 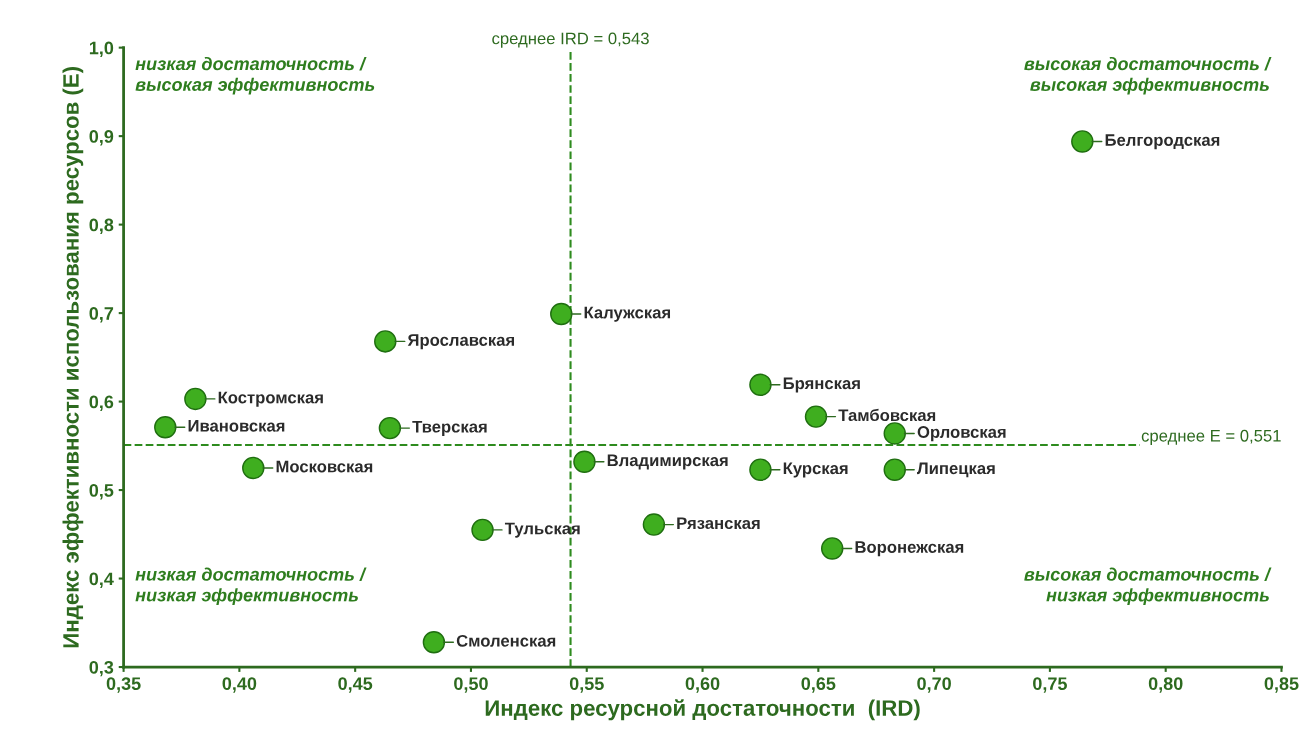 I want to click on annotation: Курская, so click(x=815, y=470).